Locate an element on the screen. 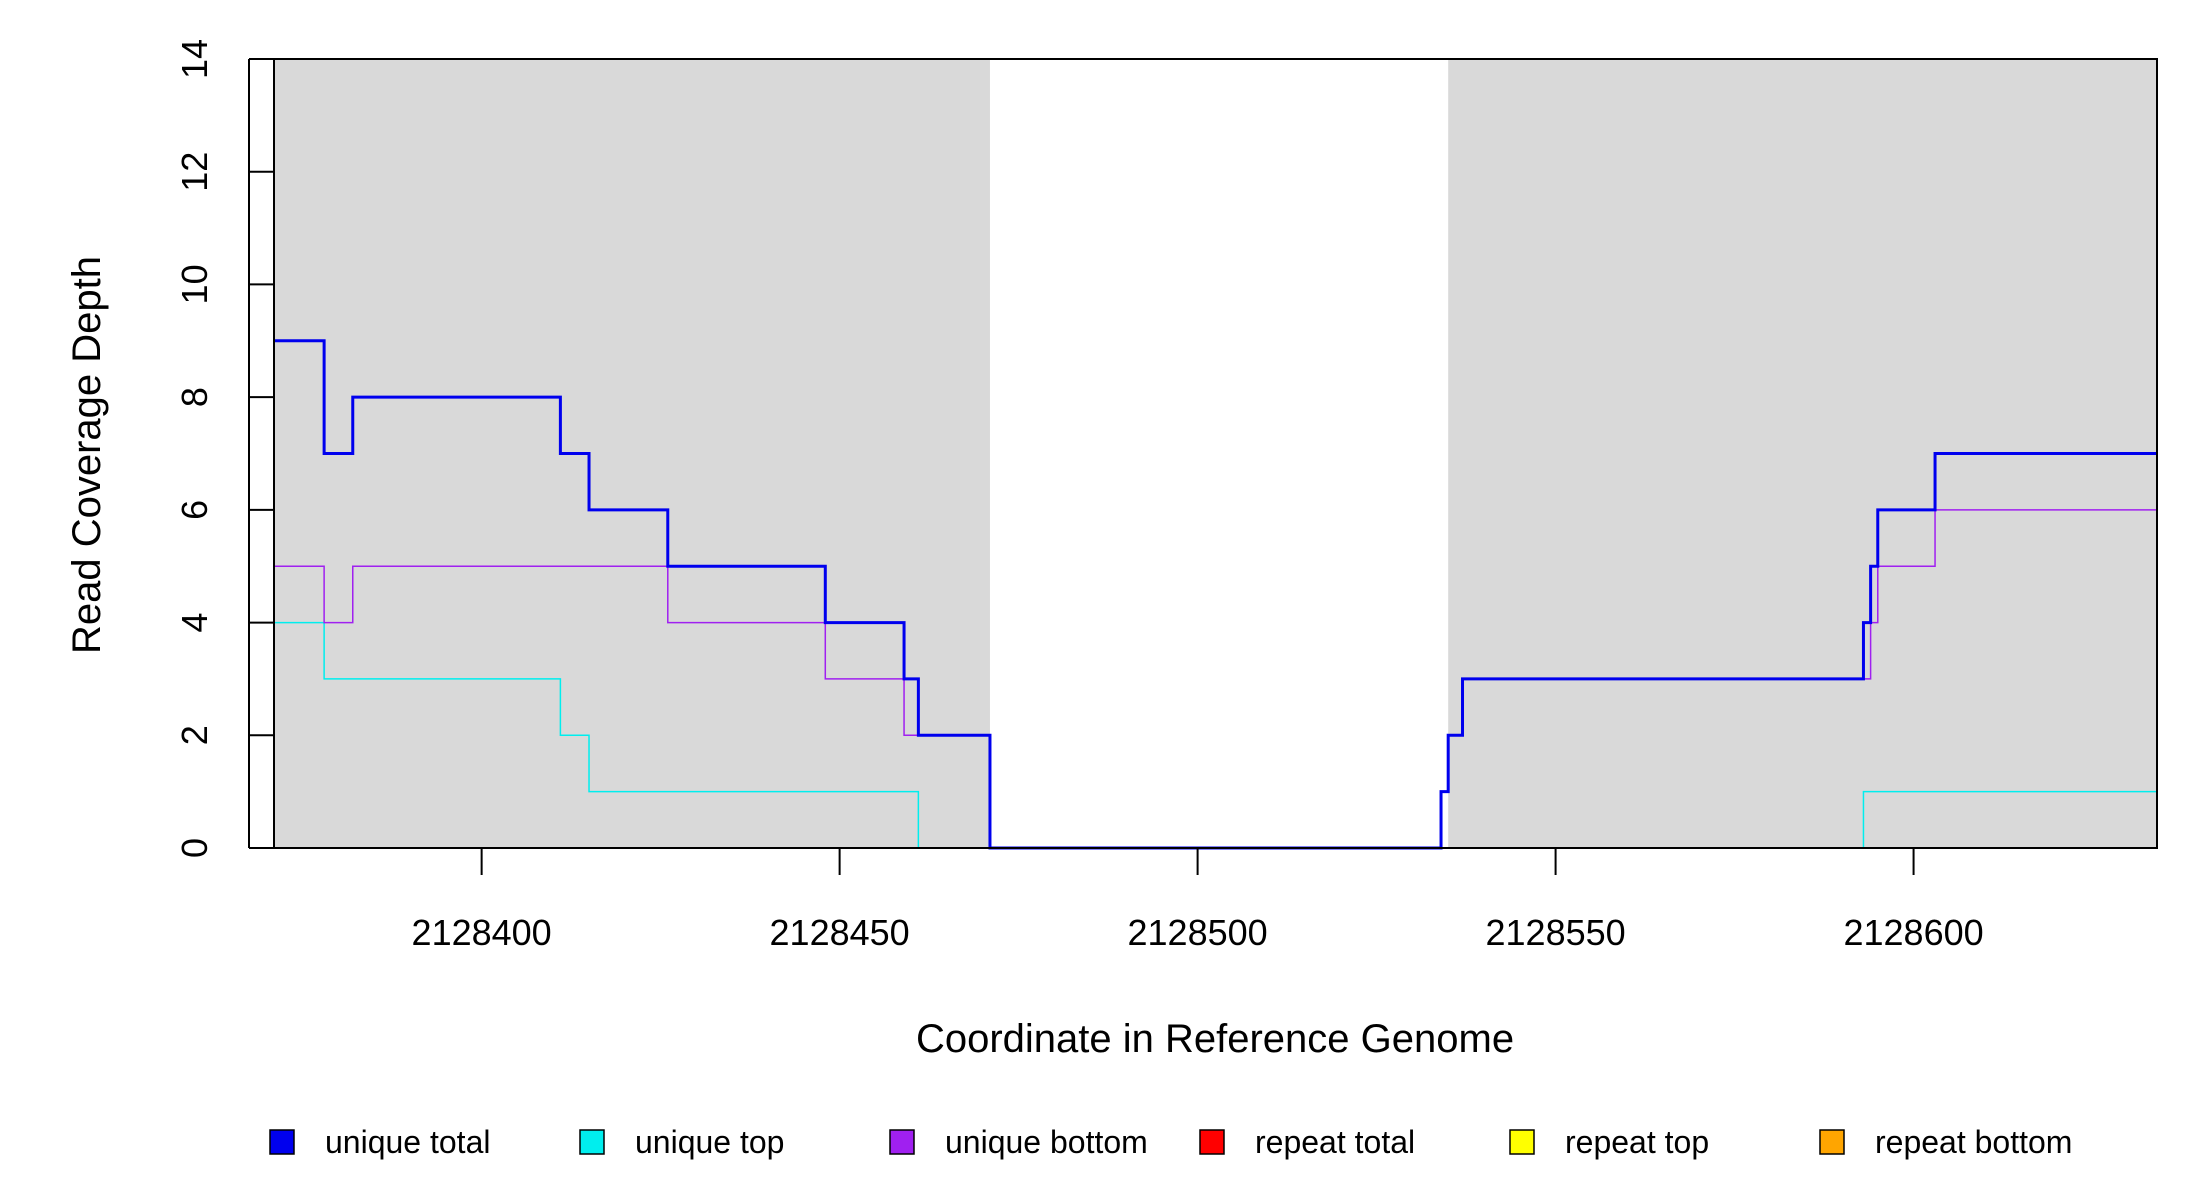 The width and height of the screenshot is (2200, 1200). legend-label: repeat total is located at coordinates (1335, 1142).